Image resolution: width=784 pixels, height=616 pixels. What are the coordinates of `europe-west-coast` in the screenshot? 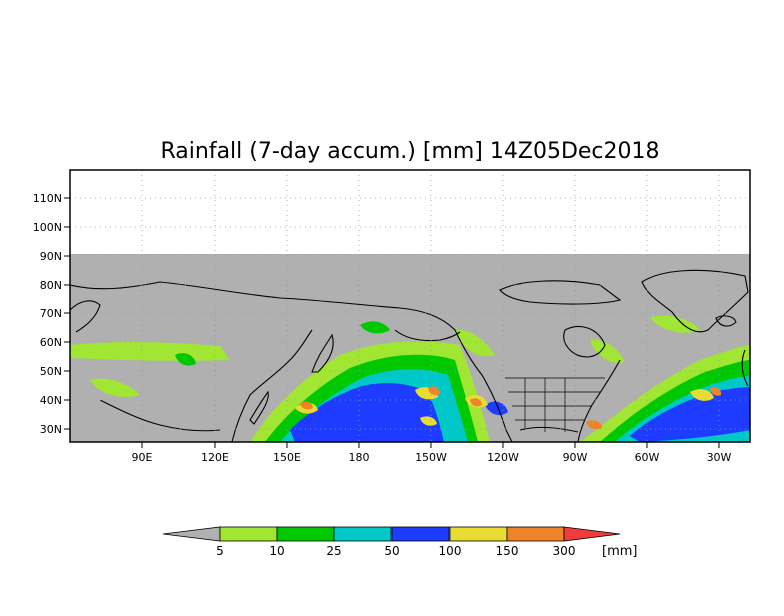 It's located at (745, 368).